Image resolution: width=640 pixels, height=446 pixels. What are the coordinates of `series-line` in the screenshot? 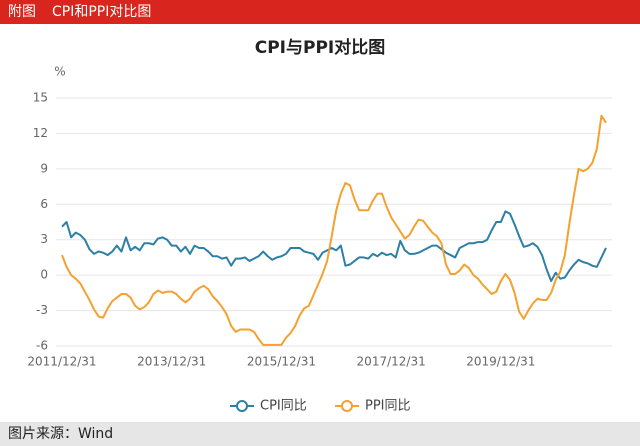 It's located at (334, 246).